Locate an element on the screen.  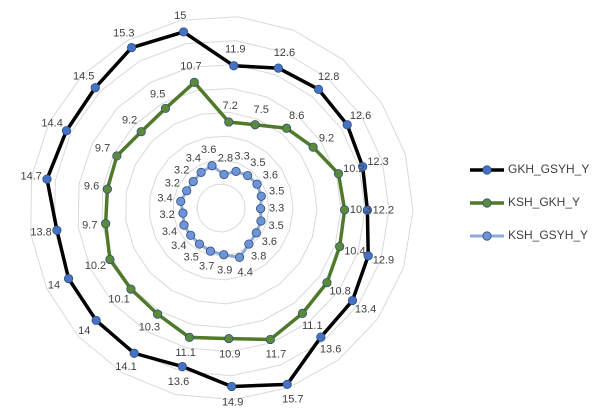
data-label: 15 is located at coordinates (180, 16).